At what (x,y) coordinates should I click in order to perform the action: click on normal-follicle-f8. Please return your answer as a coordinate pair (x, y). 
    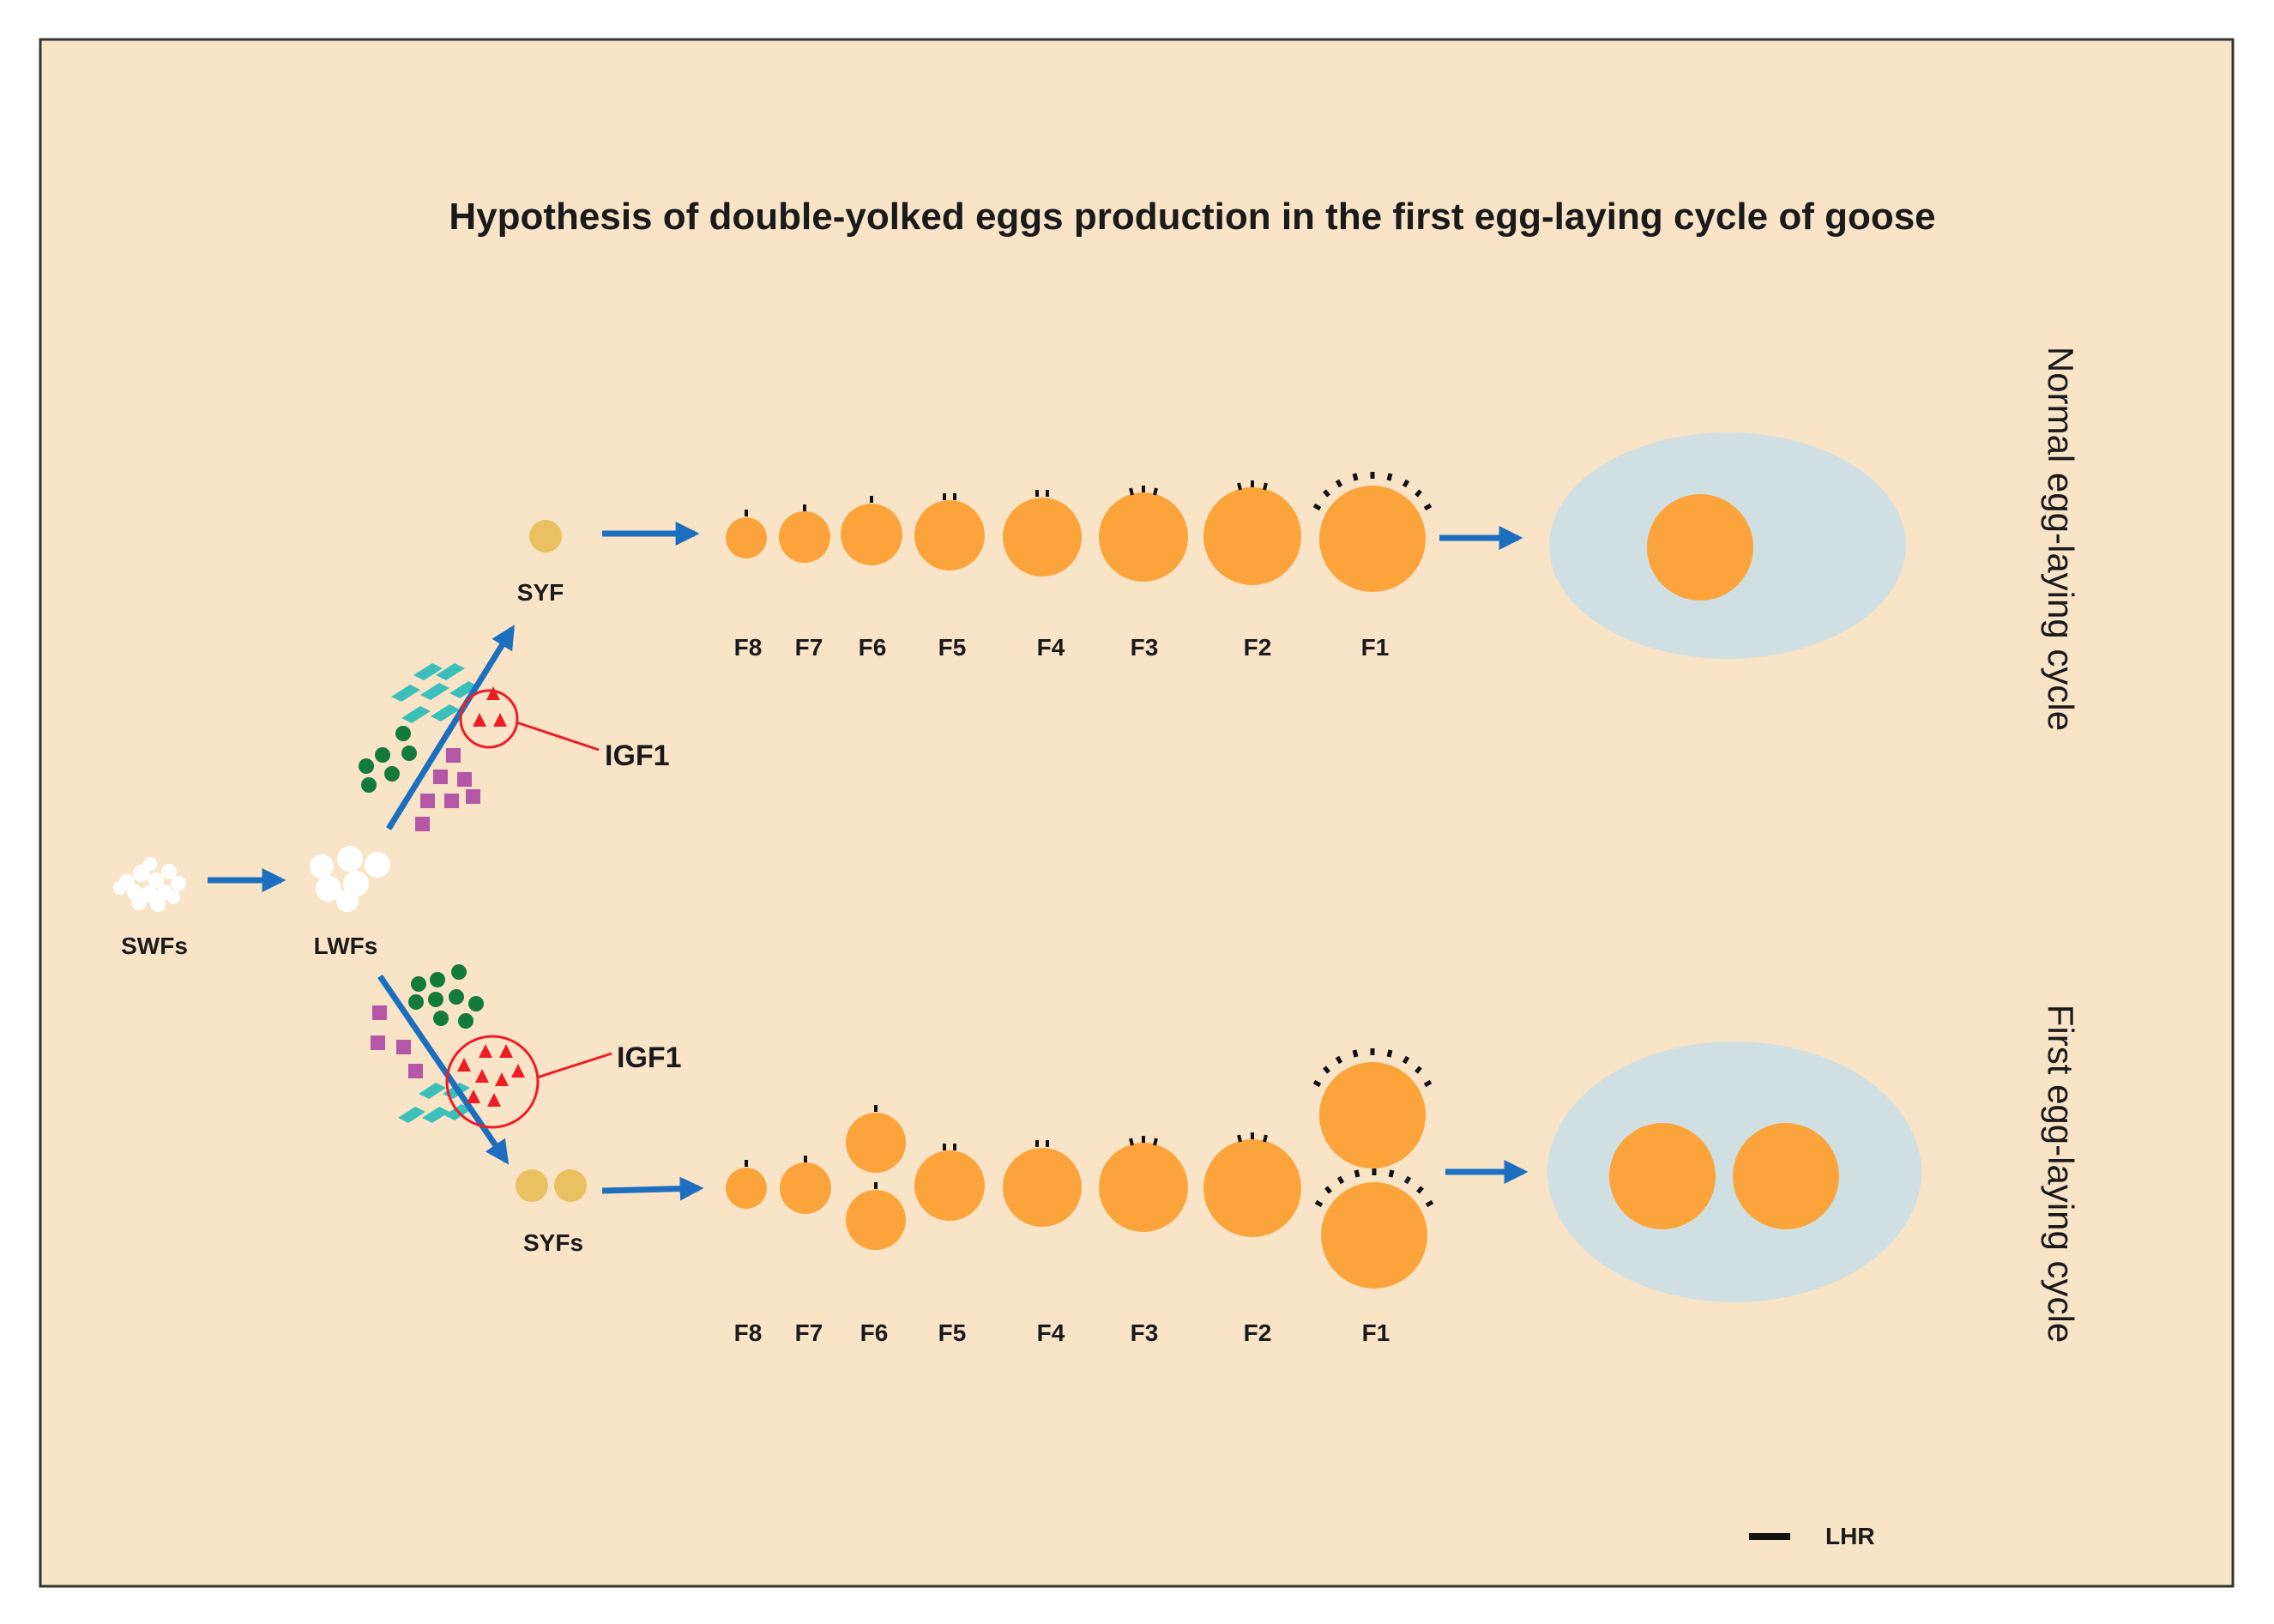
    Looking at the image, I should click on (746, 534).